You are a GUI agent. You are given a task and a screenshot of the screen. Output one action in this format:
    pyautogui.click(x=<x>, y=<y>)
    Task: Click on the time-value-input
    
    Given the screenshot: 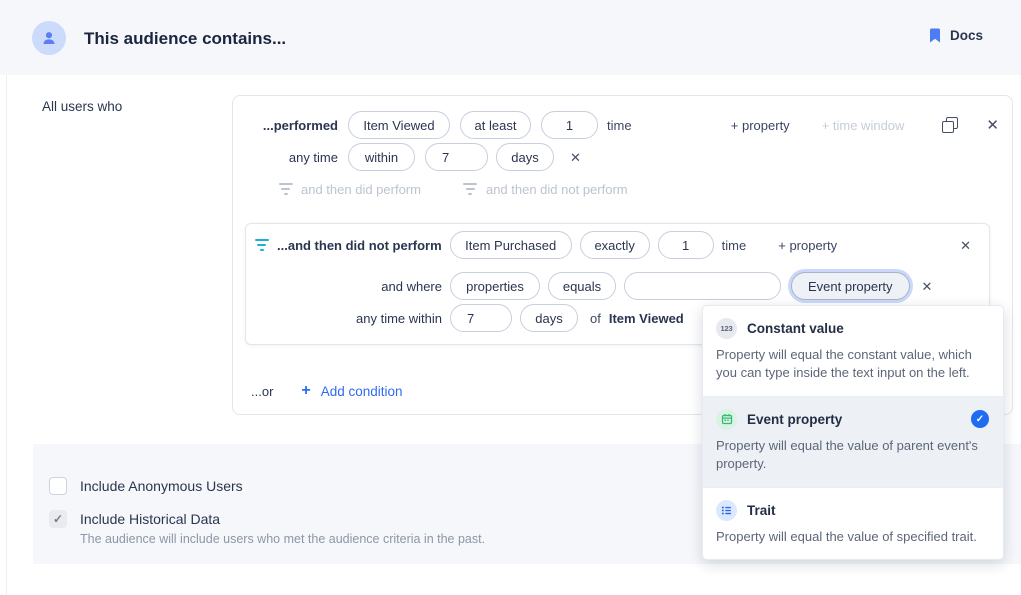 What is the action you would take?
    pyautogui.click(x=456, y=157)
    